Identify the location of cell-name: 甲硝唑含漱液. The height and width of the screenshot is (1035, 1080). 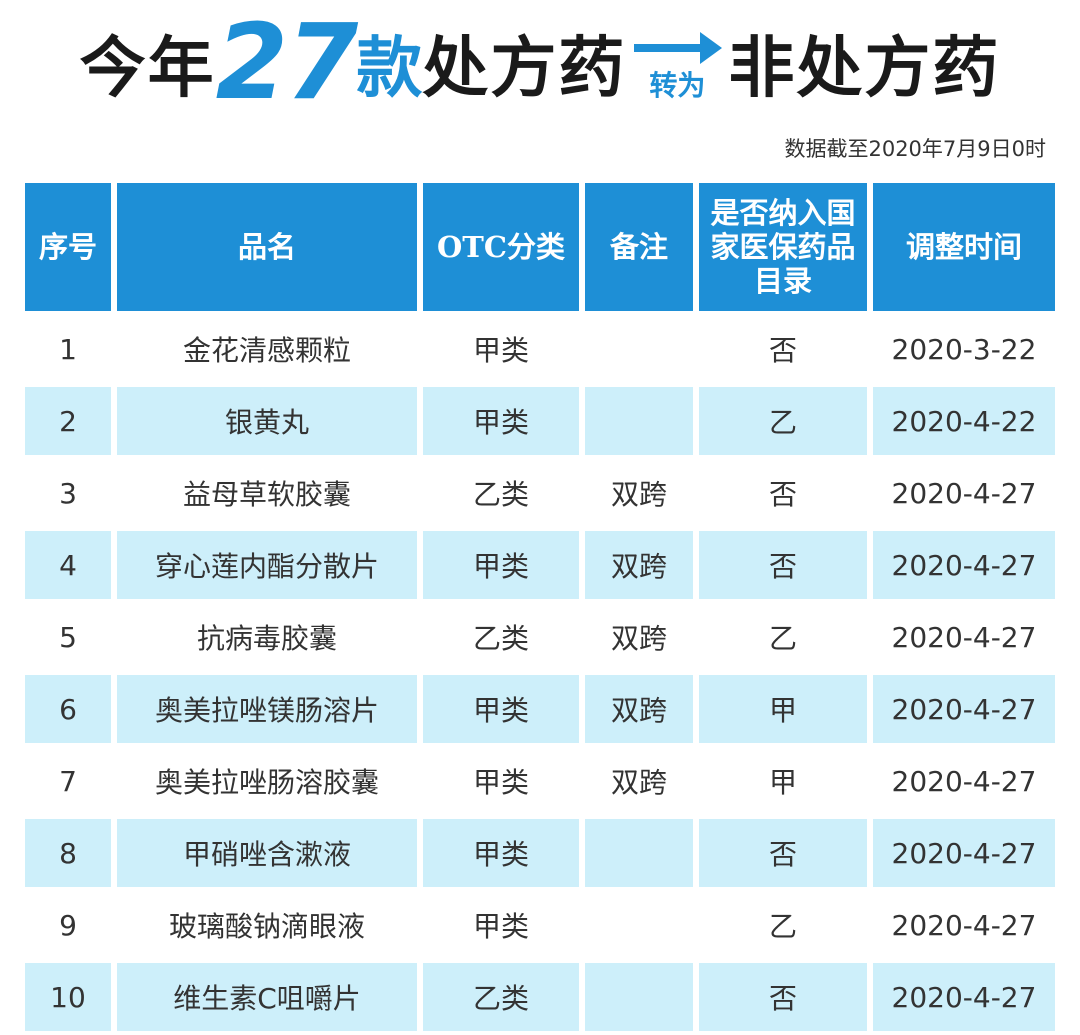
(267, 853).